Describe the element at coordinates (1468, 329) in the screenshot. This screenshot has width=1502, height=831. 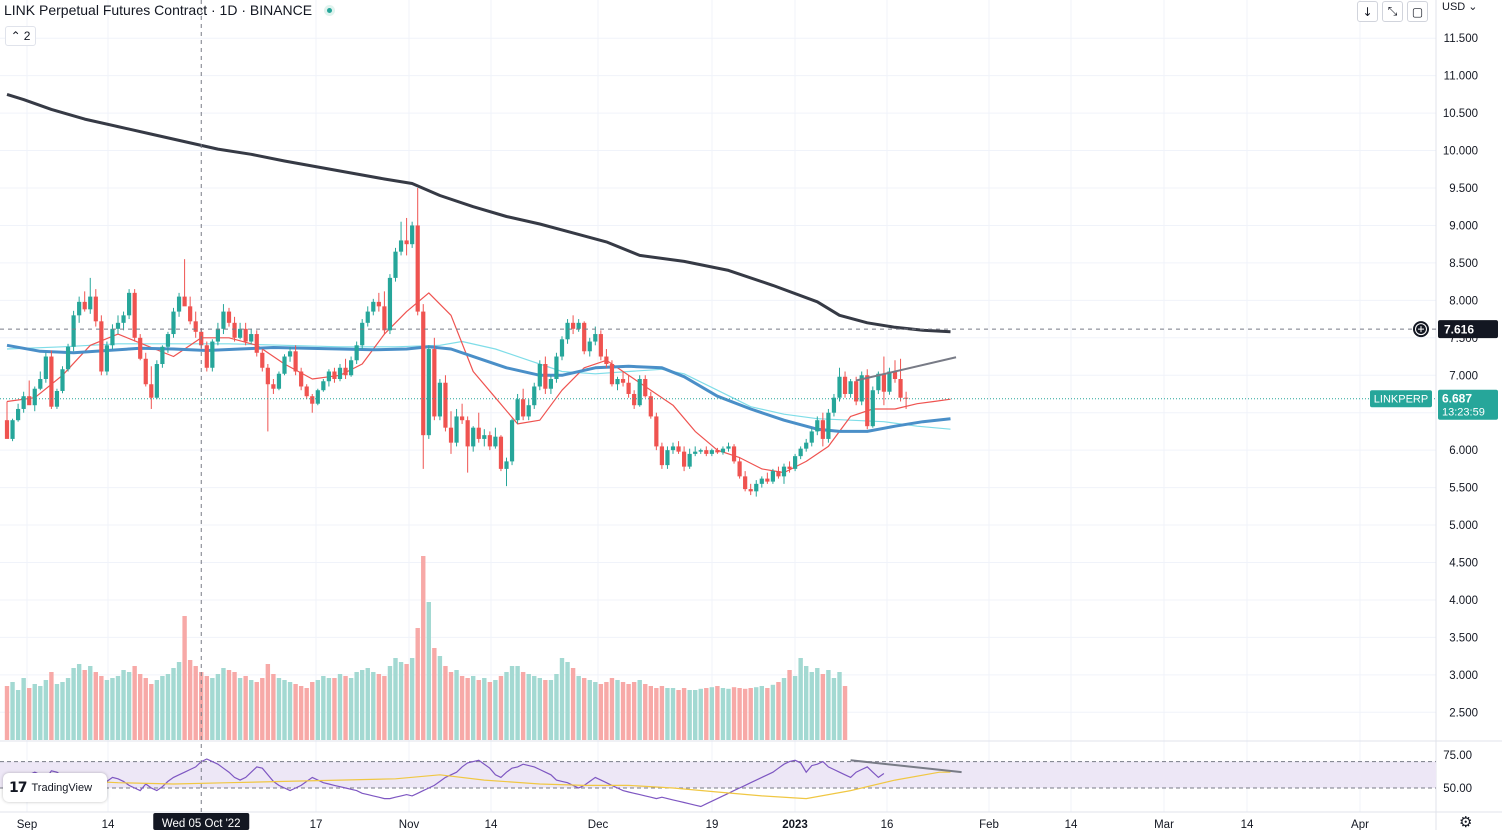
I see `crosshair-price-label-bg` at that location.